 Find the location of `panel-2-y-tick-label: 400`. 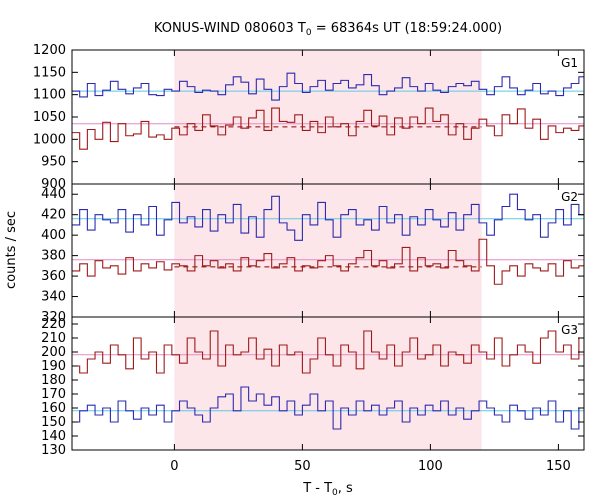

panel-2-y-tick-label: 400 is located at coordinates (53, 235).